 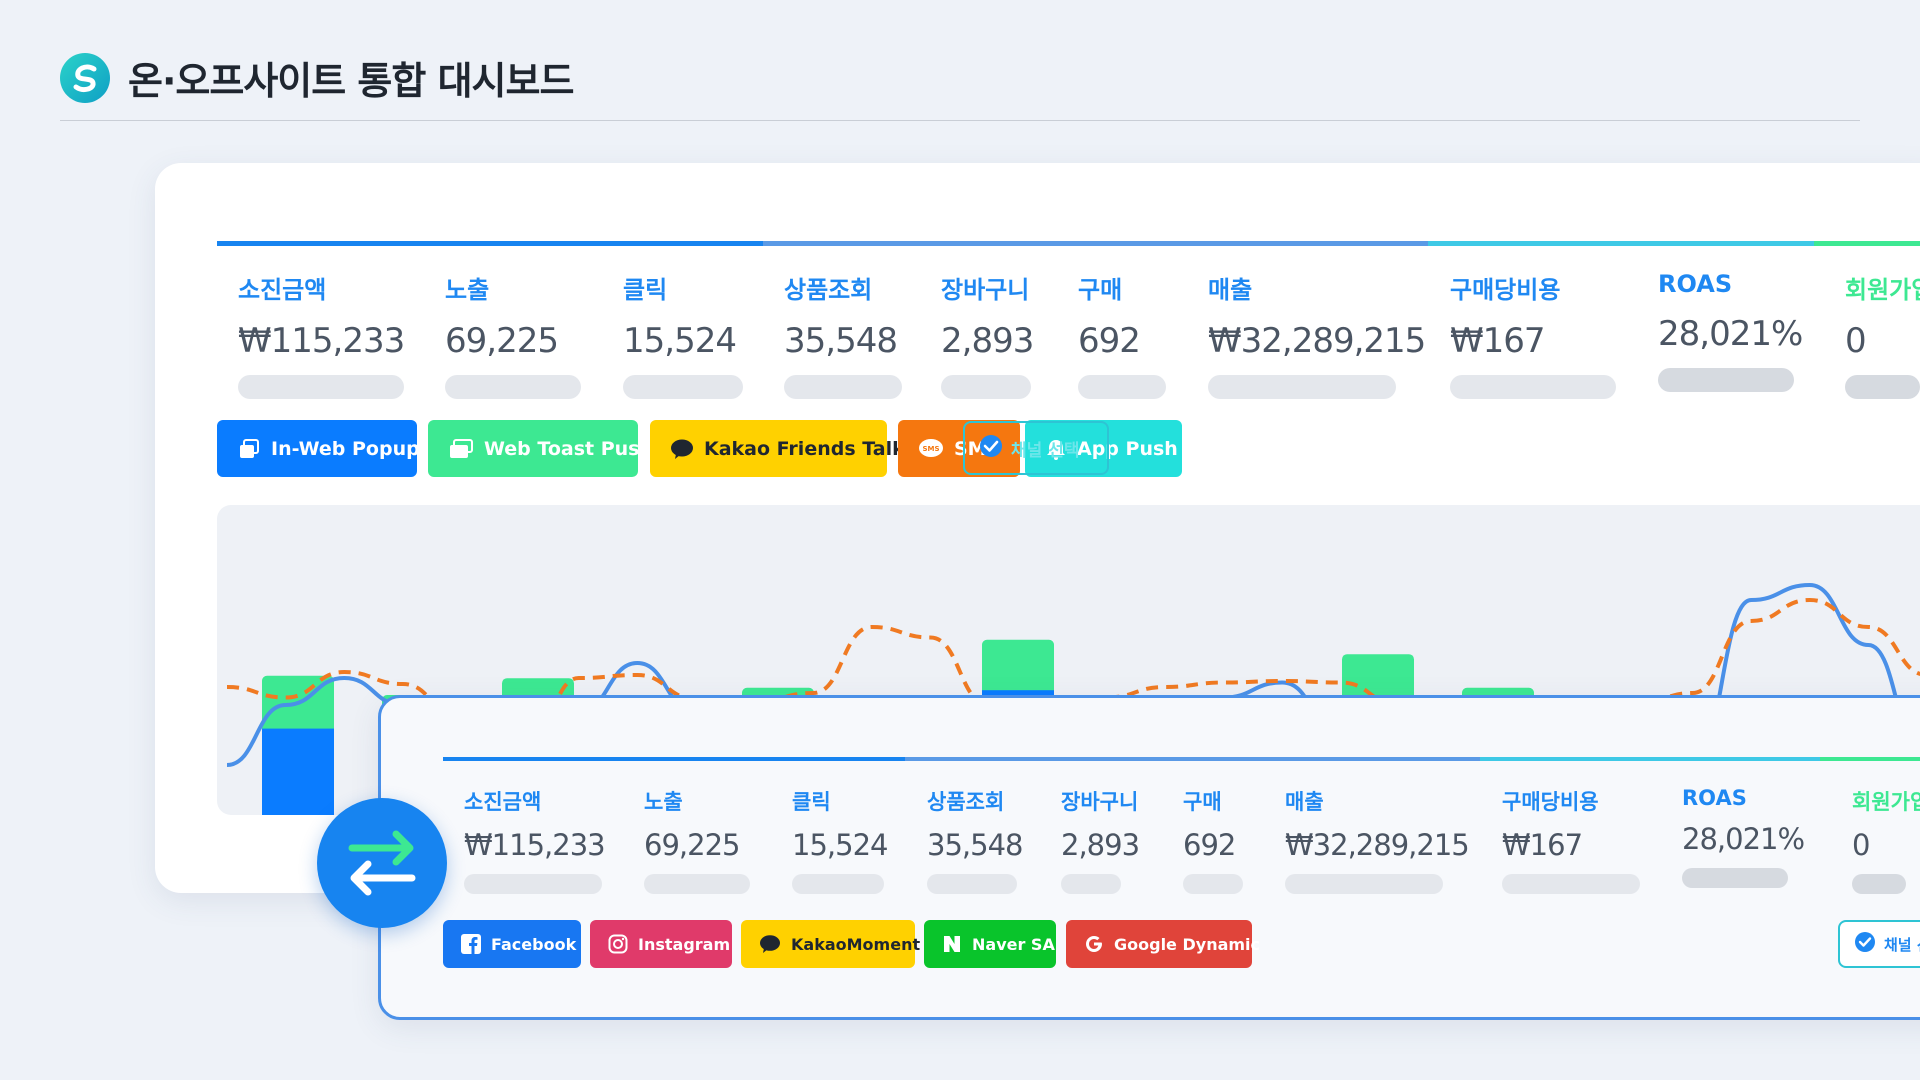 I want to click on naver-icon, so click(x=952, y=944).